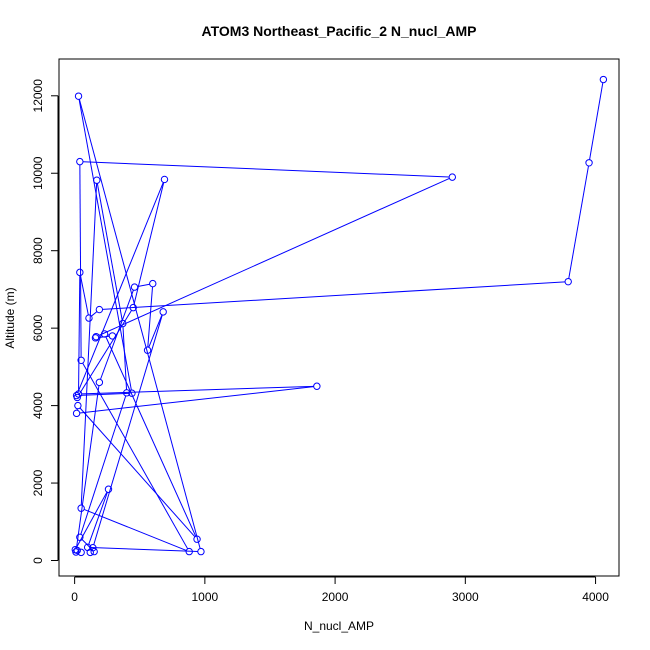 The height and width of the screenshot is (650, 650). I want to click on y-tick-label: 0, so click(38, 560).